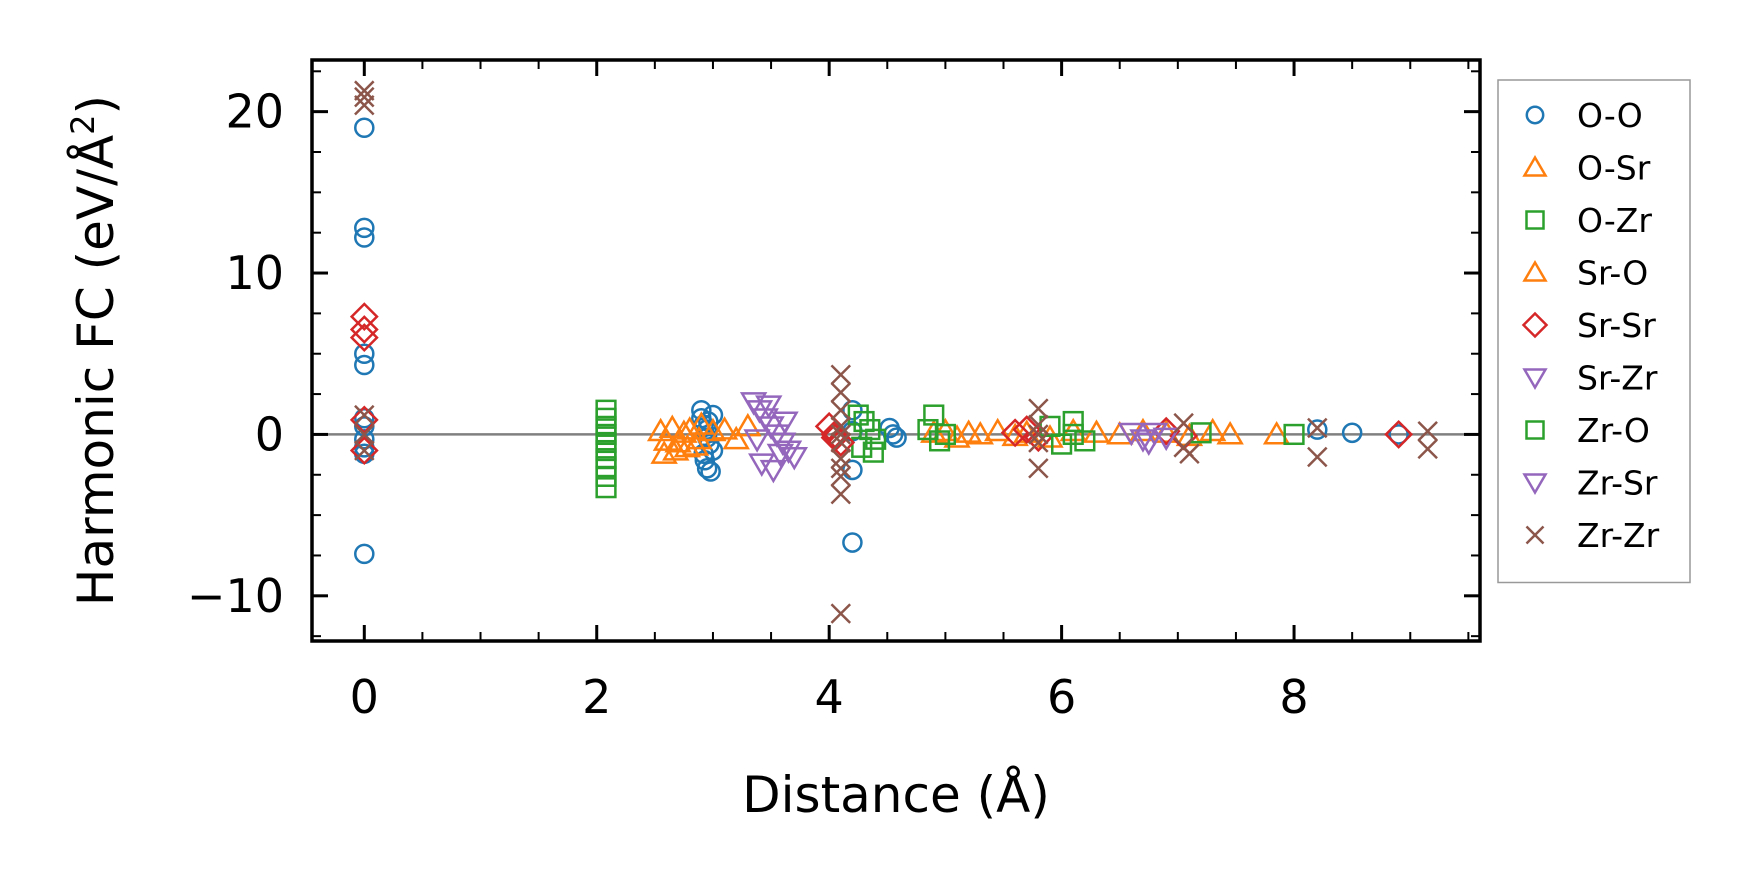 This screenshot has width=1750, height=883. I want to click on series-o-zr, so click(775, 449).